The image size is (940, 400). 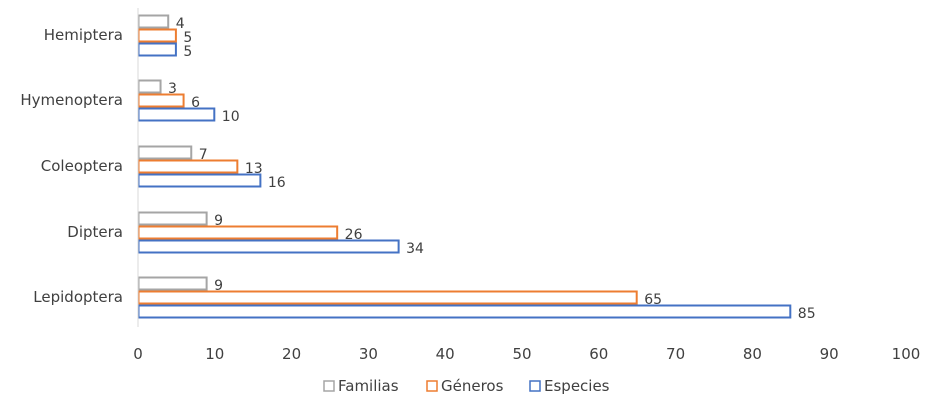 What do you see at coordinates (214, 354) in the screenshot?
I see `x-tick-label: 10` at bounding box center [214, 354].